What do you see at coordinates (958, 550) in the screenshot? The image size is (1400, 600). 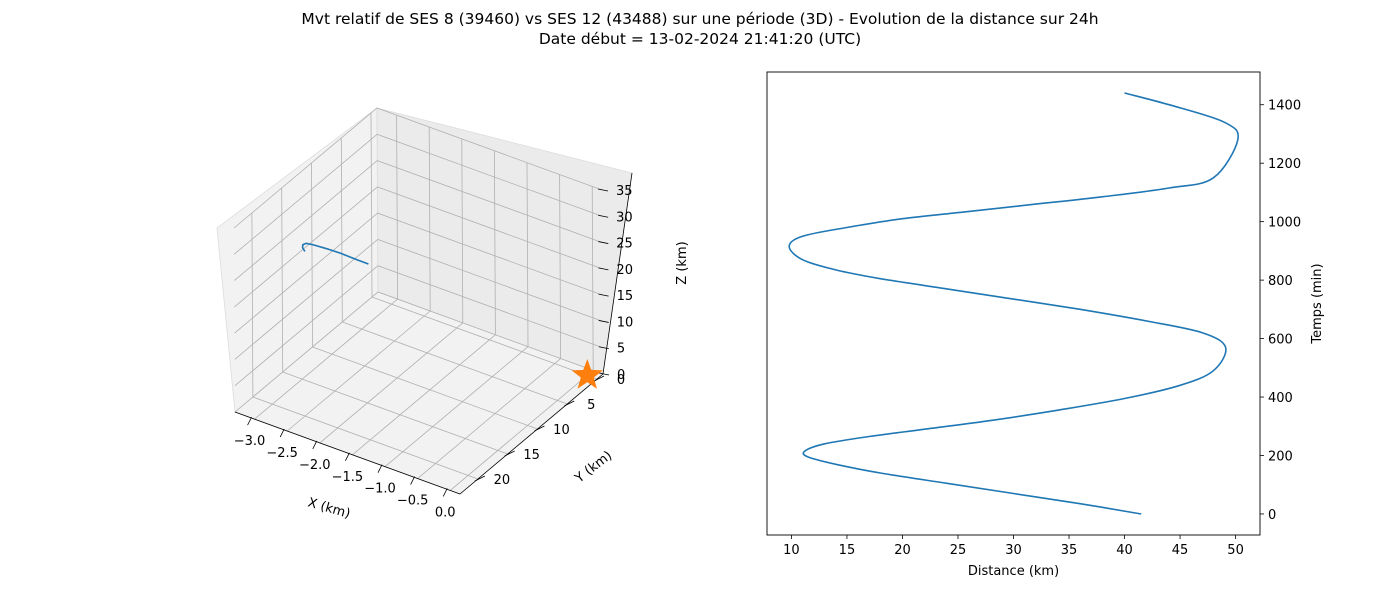 I see `x-tick-label: 25` at bounding box center [958, 550].